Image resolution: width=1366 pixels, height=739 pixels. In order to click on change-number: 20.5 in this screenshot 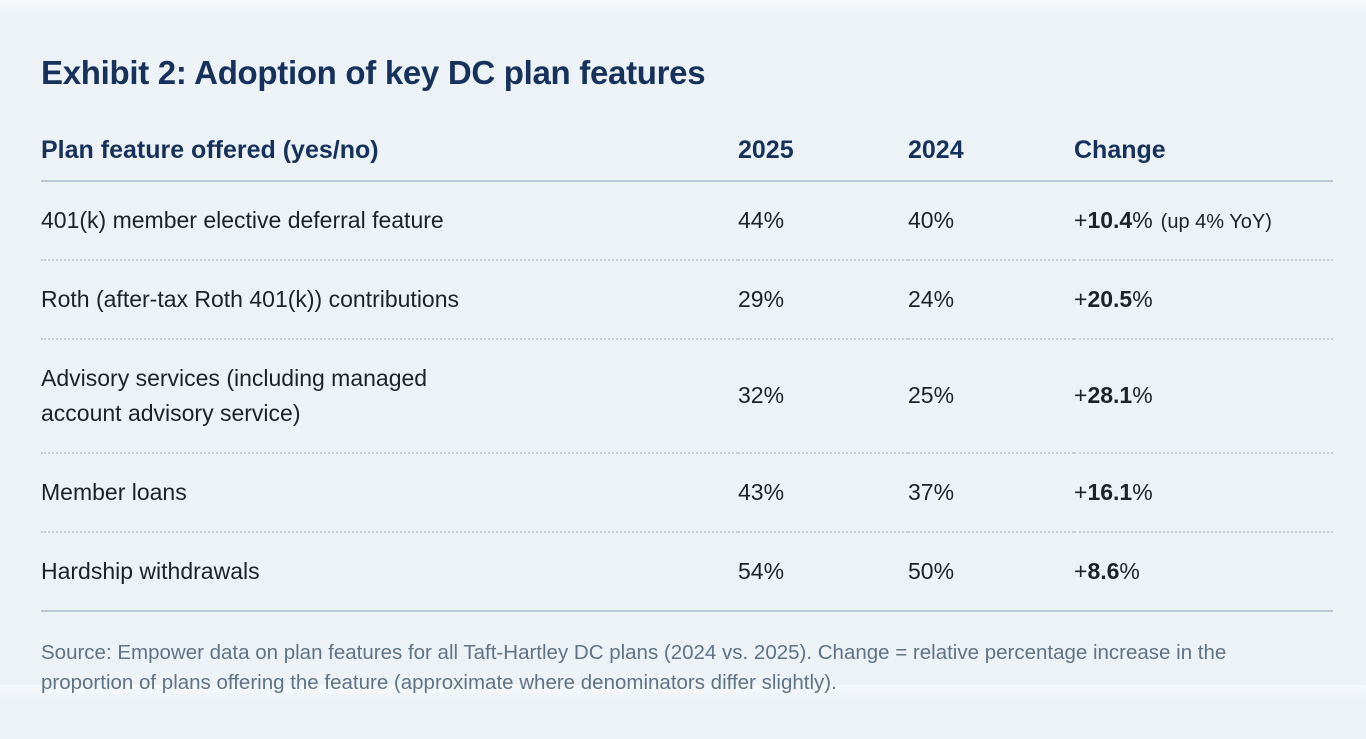, I will do `click(1110, 298)`.